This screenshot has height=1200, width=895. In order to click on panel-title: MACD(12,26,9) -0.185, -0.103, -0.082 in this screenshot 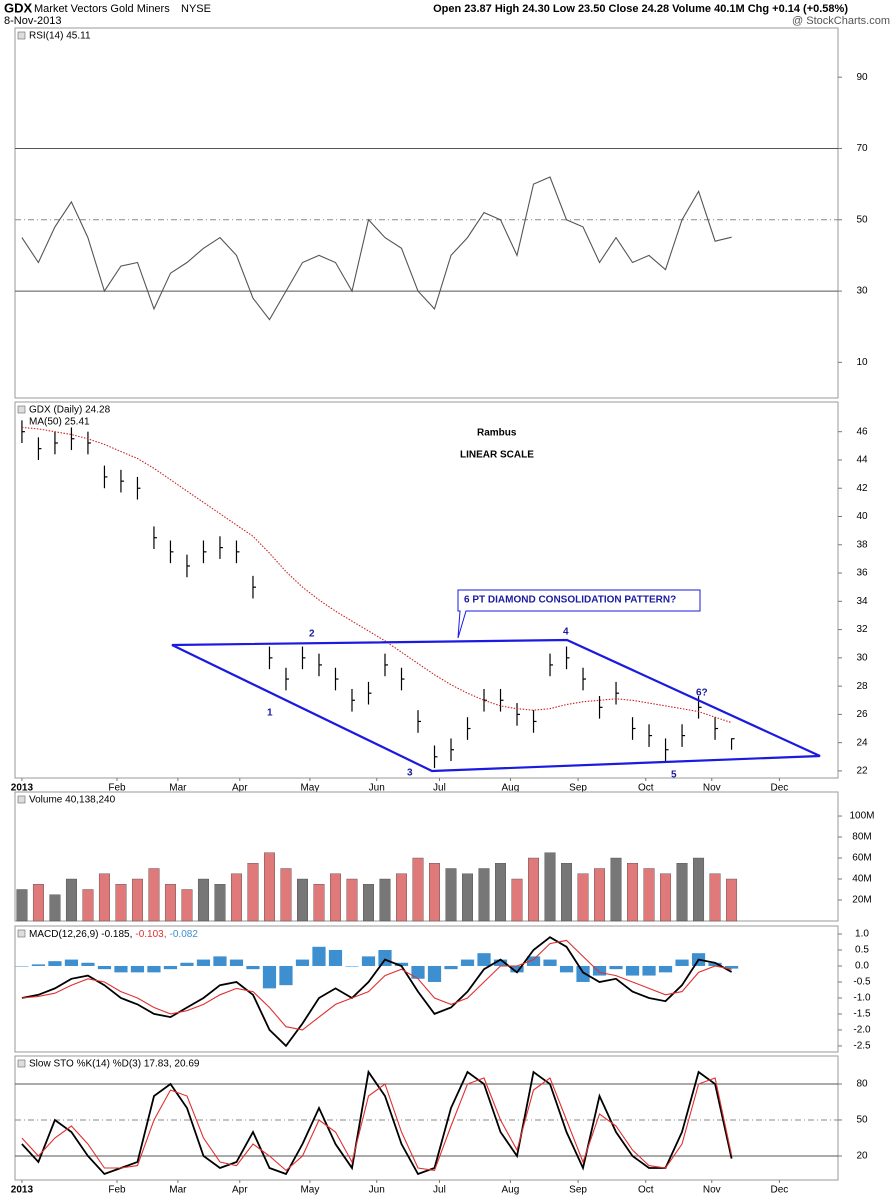, I will do `click(113, 934)`.